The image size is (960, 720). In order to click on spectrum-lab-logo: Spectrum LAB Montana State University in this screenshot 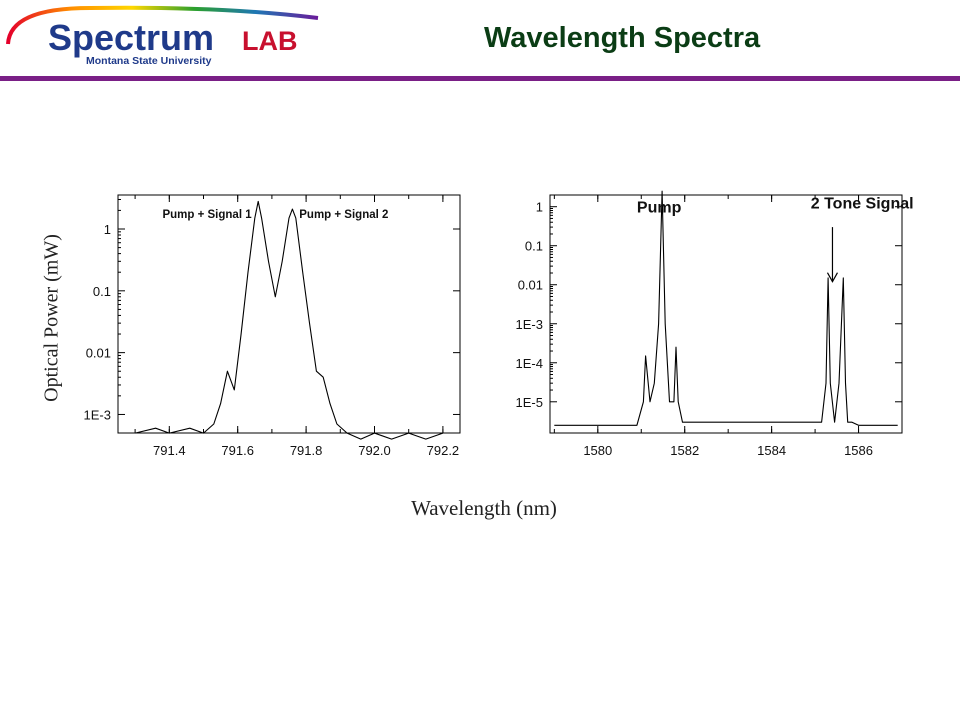, I will do `click(162, 36)`.